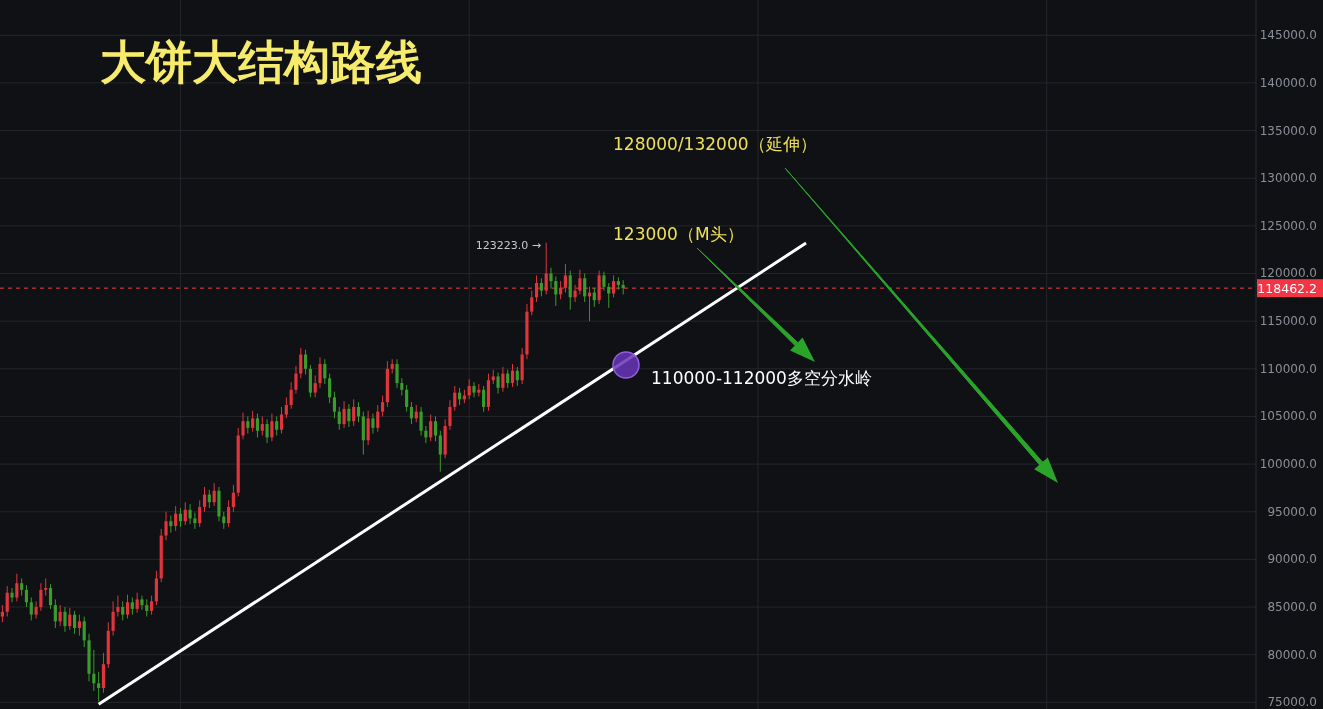 The height and width of the screenshot is (709, 1323). I want to click on annotation: 128000/132000（延伸）, so click(715, 144).